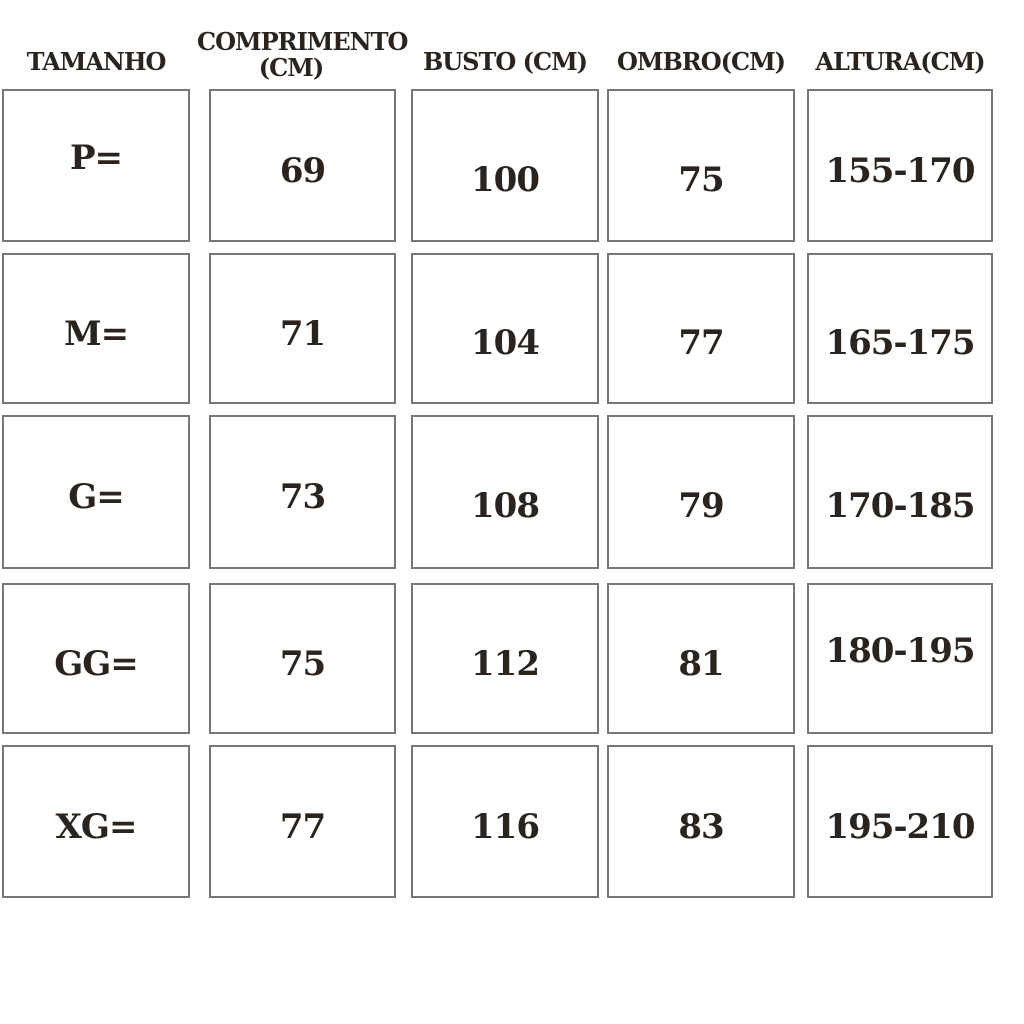  What do you see at coordinates (96, 328) in the screenshot?
I see `cell-m-tamanho: M=` at bounding box center [96, 328].